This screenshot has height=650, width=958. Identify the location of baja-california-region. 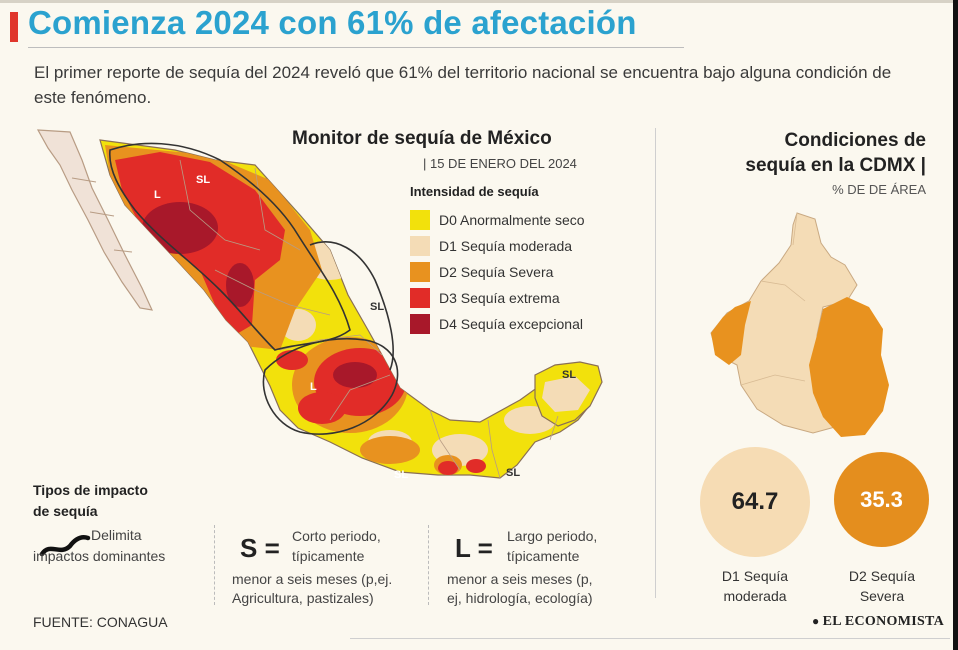
(95, 220).